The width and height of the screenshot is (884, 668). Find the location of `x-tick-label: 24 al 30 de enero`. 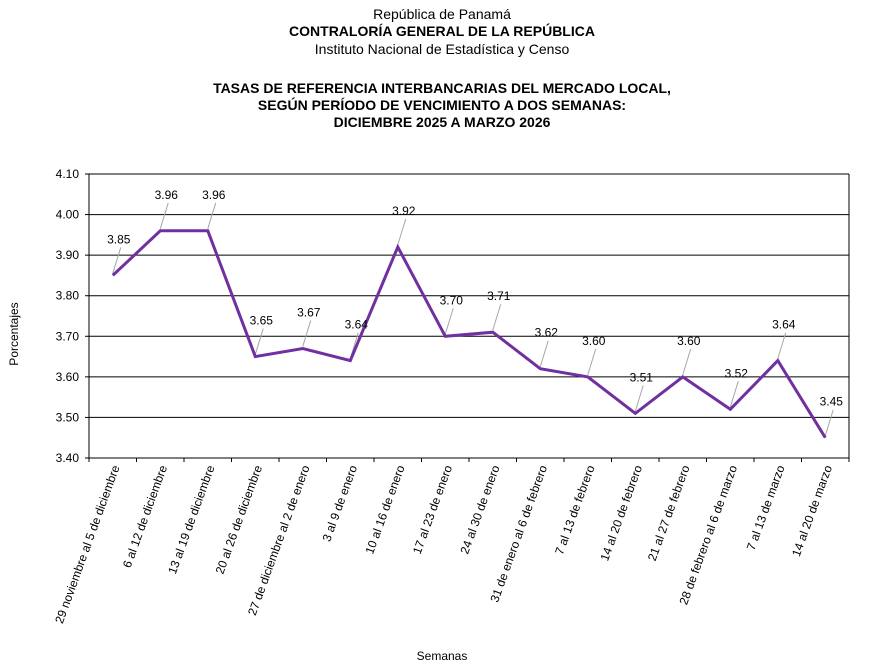

x-tick-label: 24 al 30 de enero is located at coordinates (479, 509).